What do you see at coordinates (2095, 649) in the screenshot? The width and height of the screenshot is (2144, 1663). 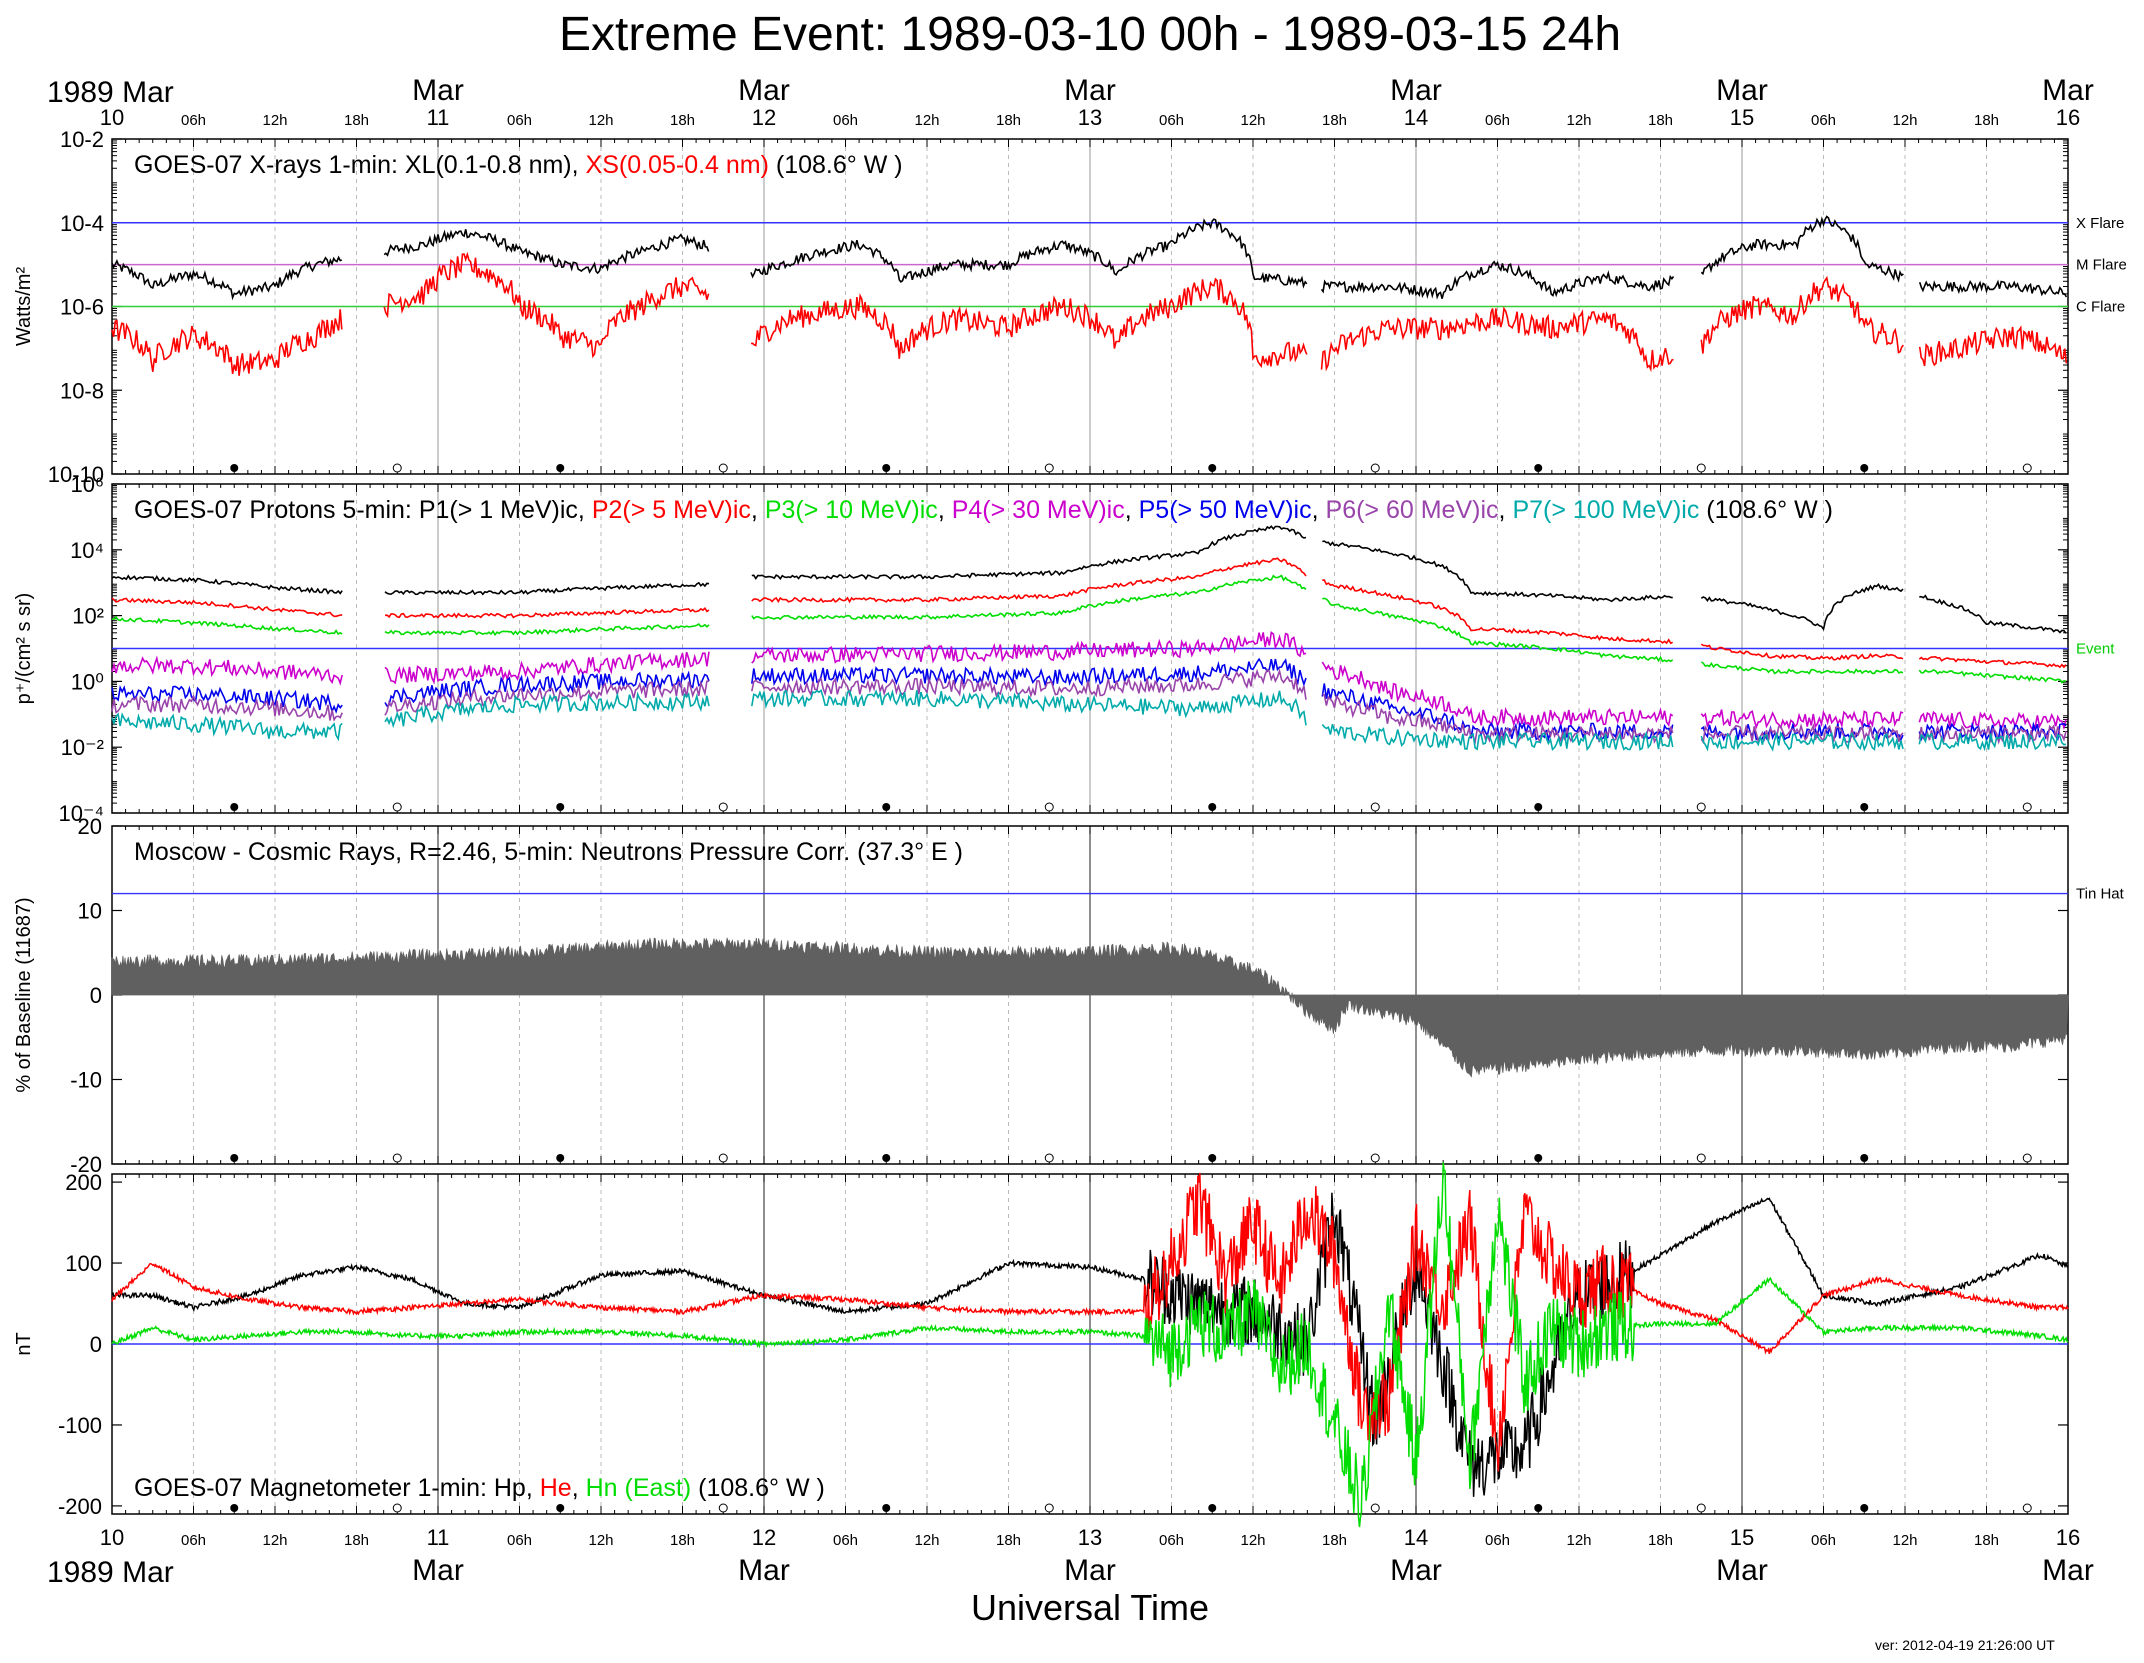 I see `ref-label-protons: Event` at bounding box center [2095, 649].